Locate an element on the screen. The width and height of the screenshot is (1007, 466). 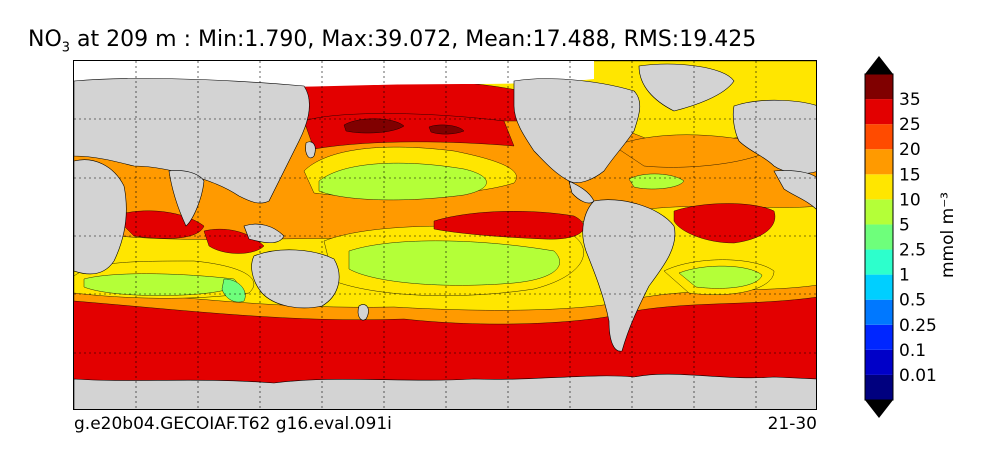
land-europe is located at coordinates (774, 136).